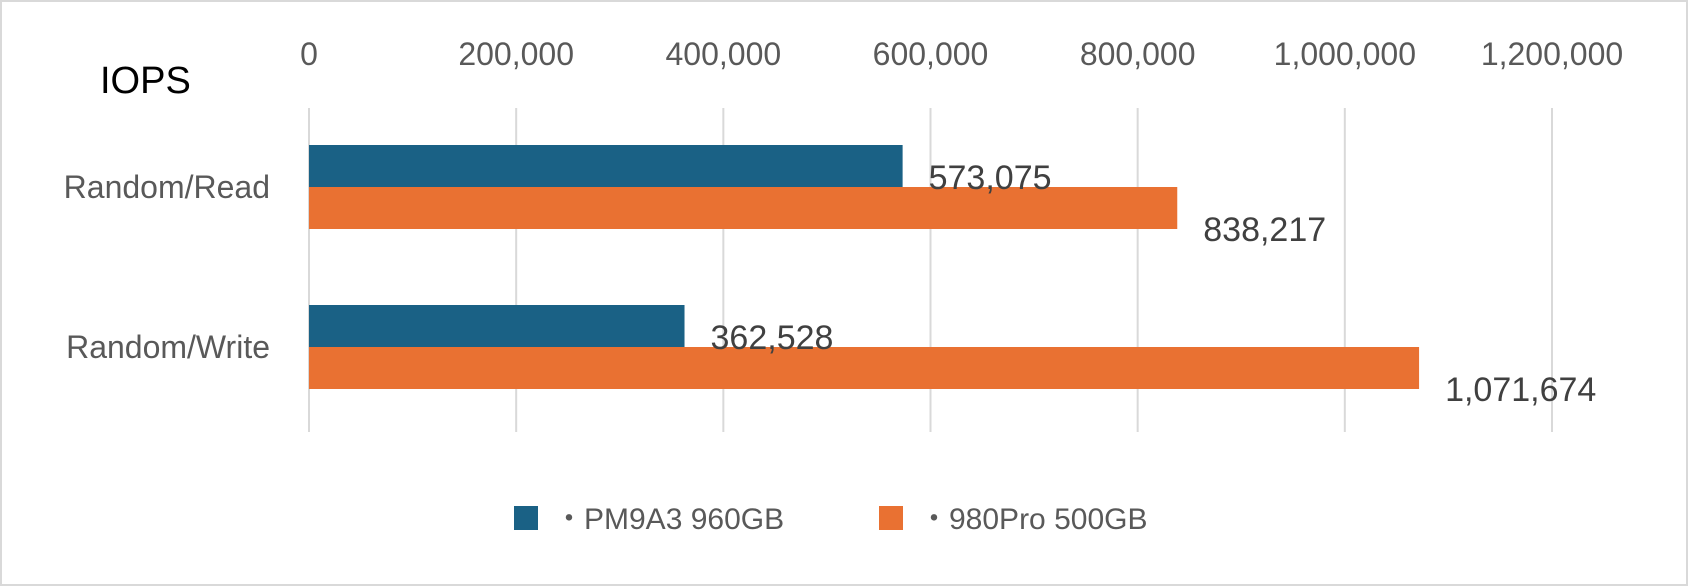  What do you see at coordinates (1033, 519) in the screenshot?
I see `legend-label: ・980Pro 500GB` at bounding box center [1033, 519].